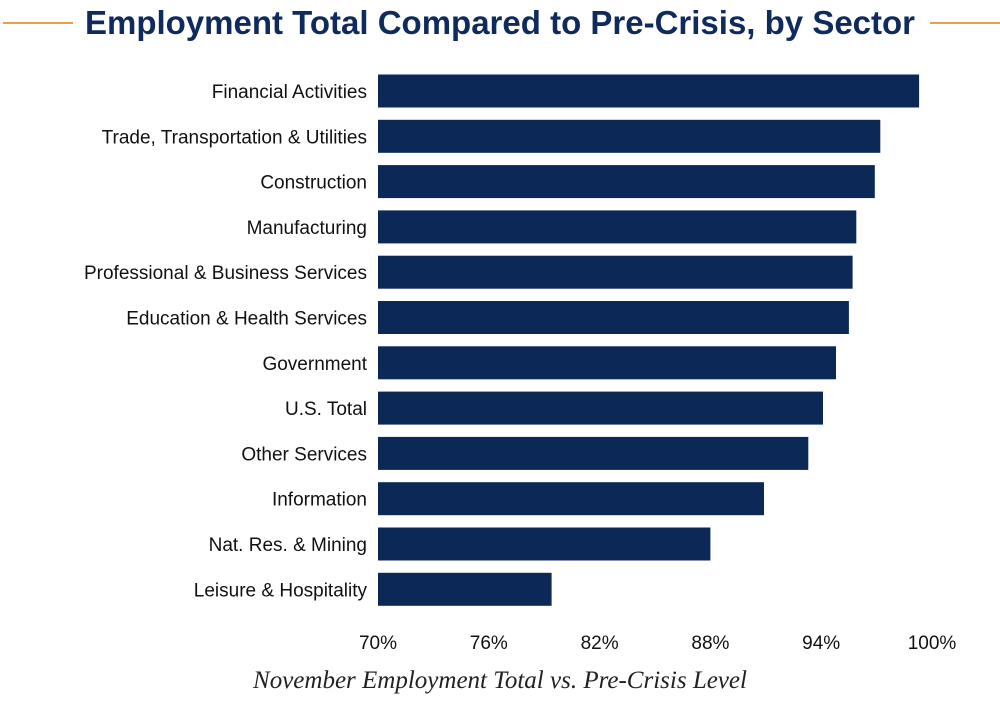 This screenshot has width=1000, height=703. Describe the element at coordinates (932, 643) in the screenshot. I see `x-tick-label: 100%` at that location.